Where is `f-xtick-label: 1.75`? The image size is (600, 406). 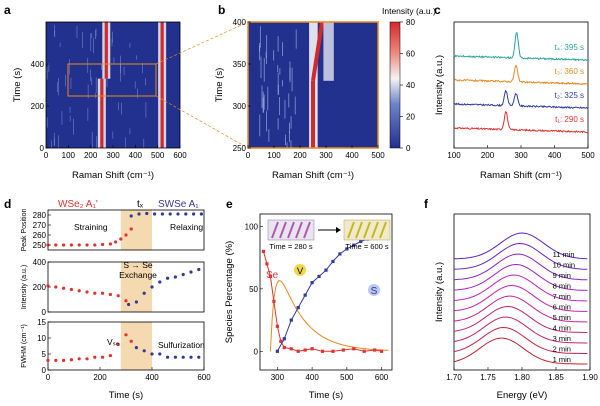 f-xtick-label: 1.75 is located at coordinates (488, 377).